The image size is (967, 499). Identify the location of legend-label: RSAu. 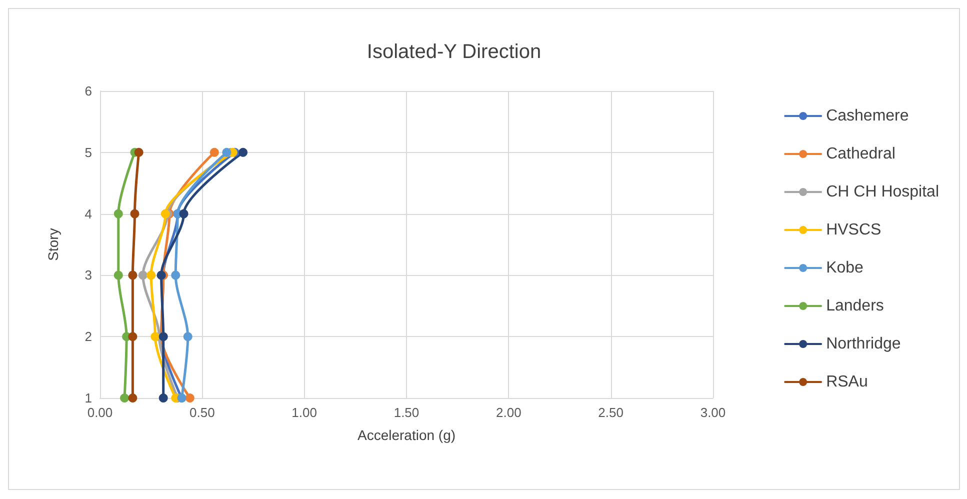
(847, 382).